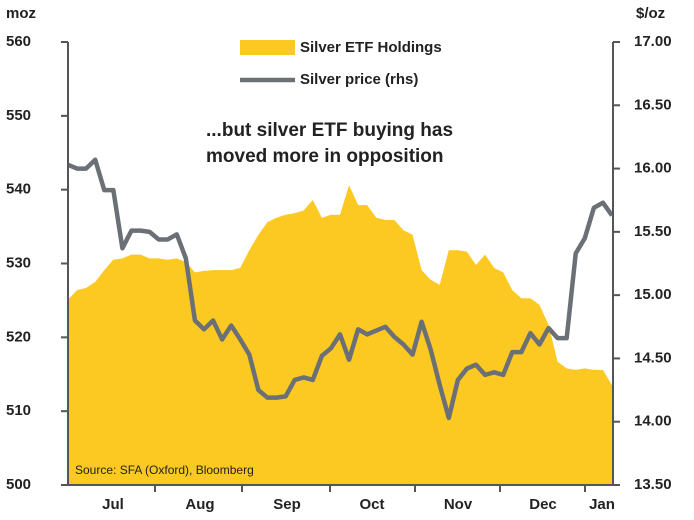  What do you see at coordinates (21, 13) in the screenshot?
I see `y-axis-label: moz` at bounding box center [21, 13].